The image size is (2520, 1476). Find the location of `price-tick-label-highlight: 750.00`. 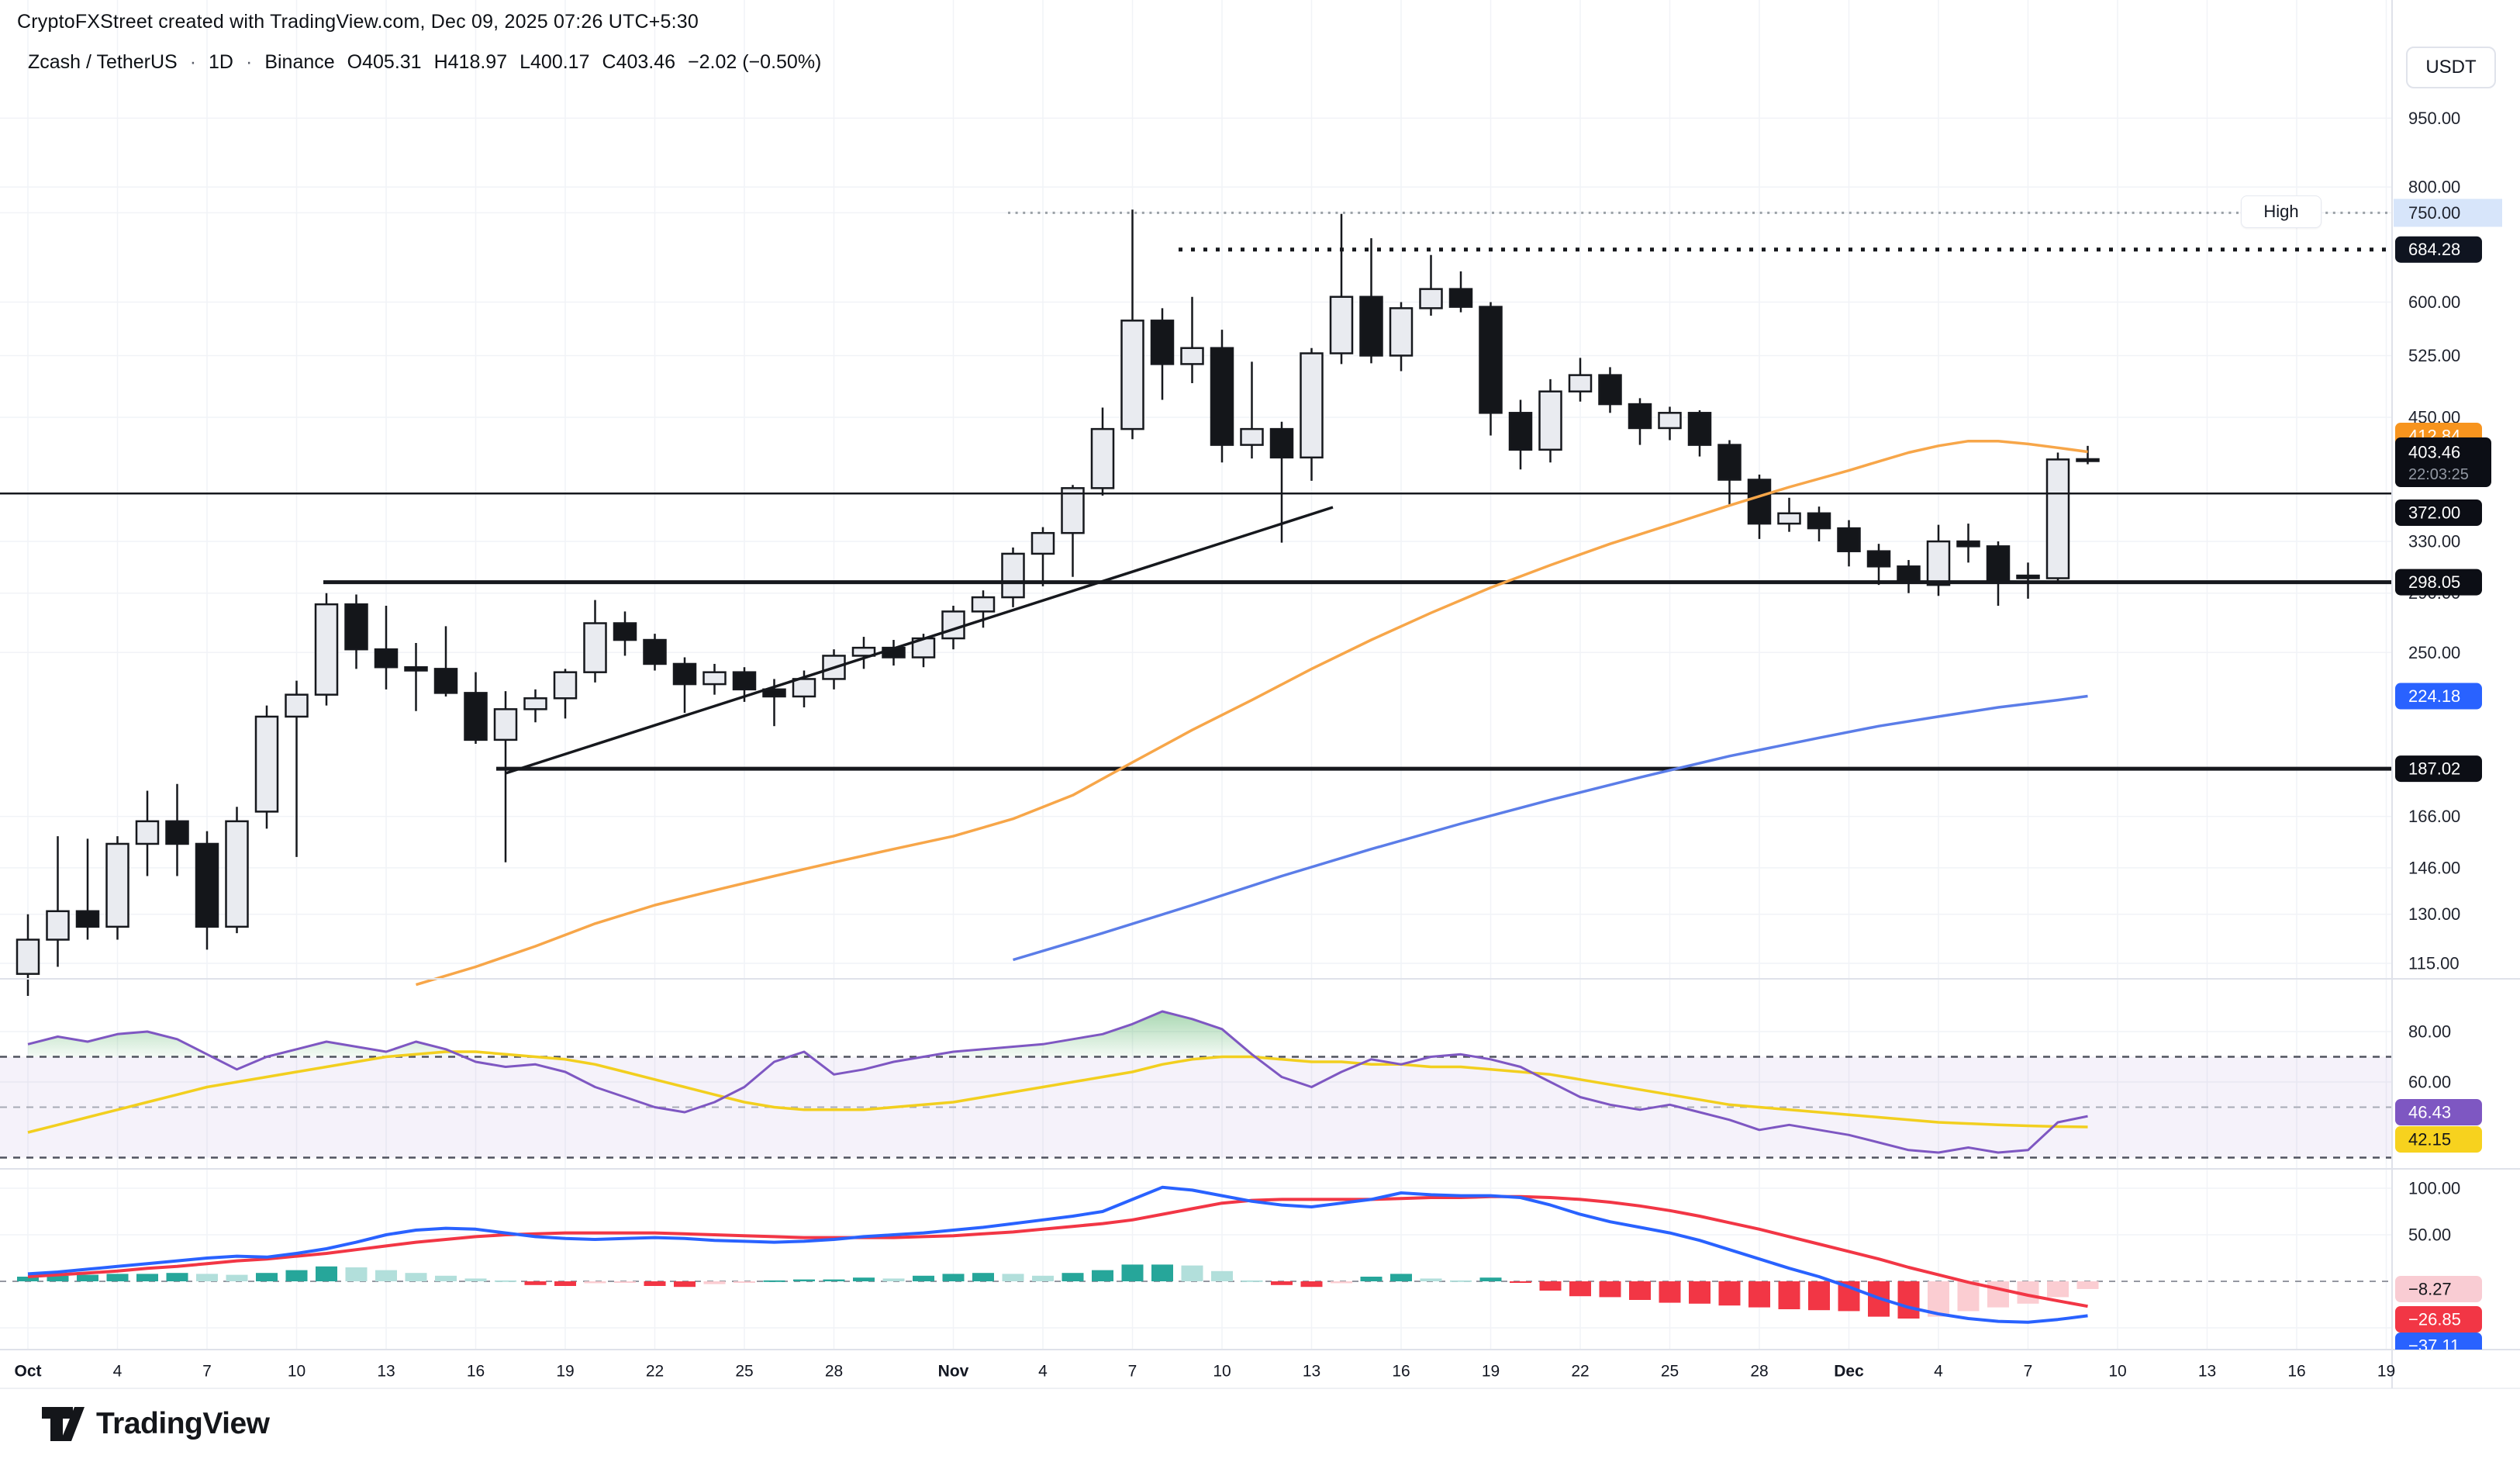

price-tick-label-highlight: 750.00 is located at coordinates (2434, 213).